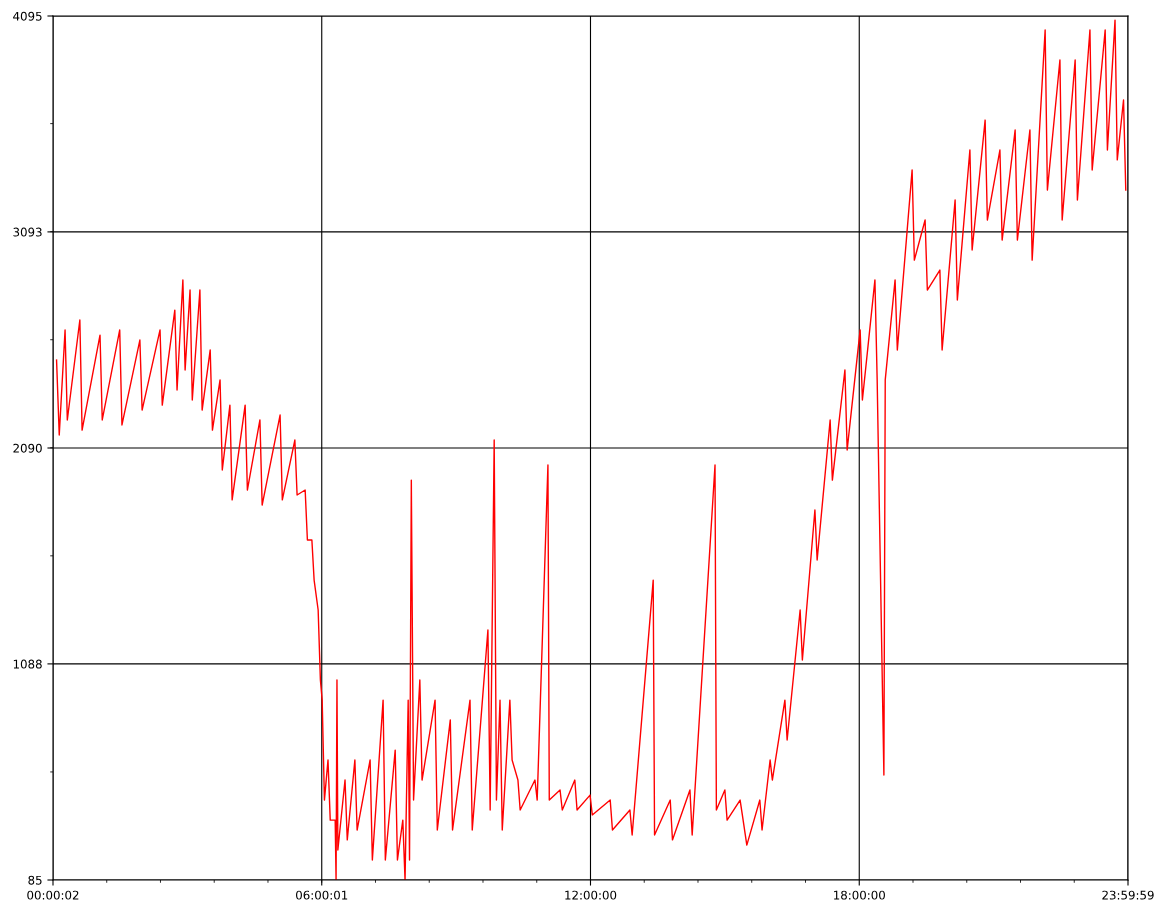 Image resolution: width=1159 pixels, height=922 pixels. What do you see at coordinates (322, 895) in the screenshot?
I see `x-tick-label: 06:00:01` at bounding box center [322, 895].